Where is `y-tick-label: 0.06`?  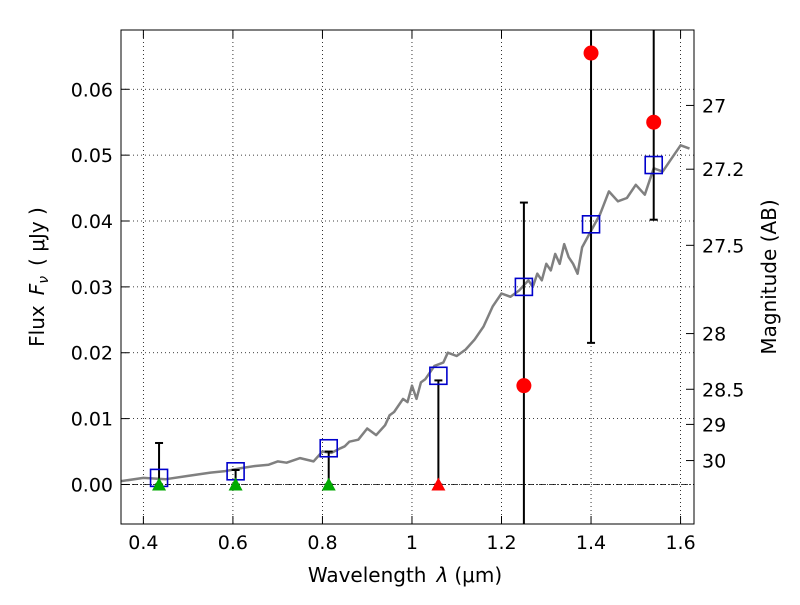
y-tick-label: 0.06 is located at coordinates (92, 90).